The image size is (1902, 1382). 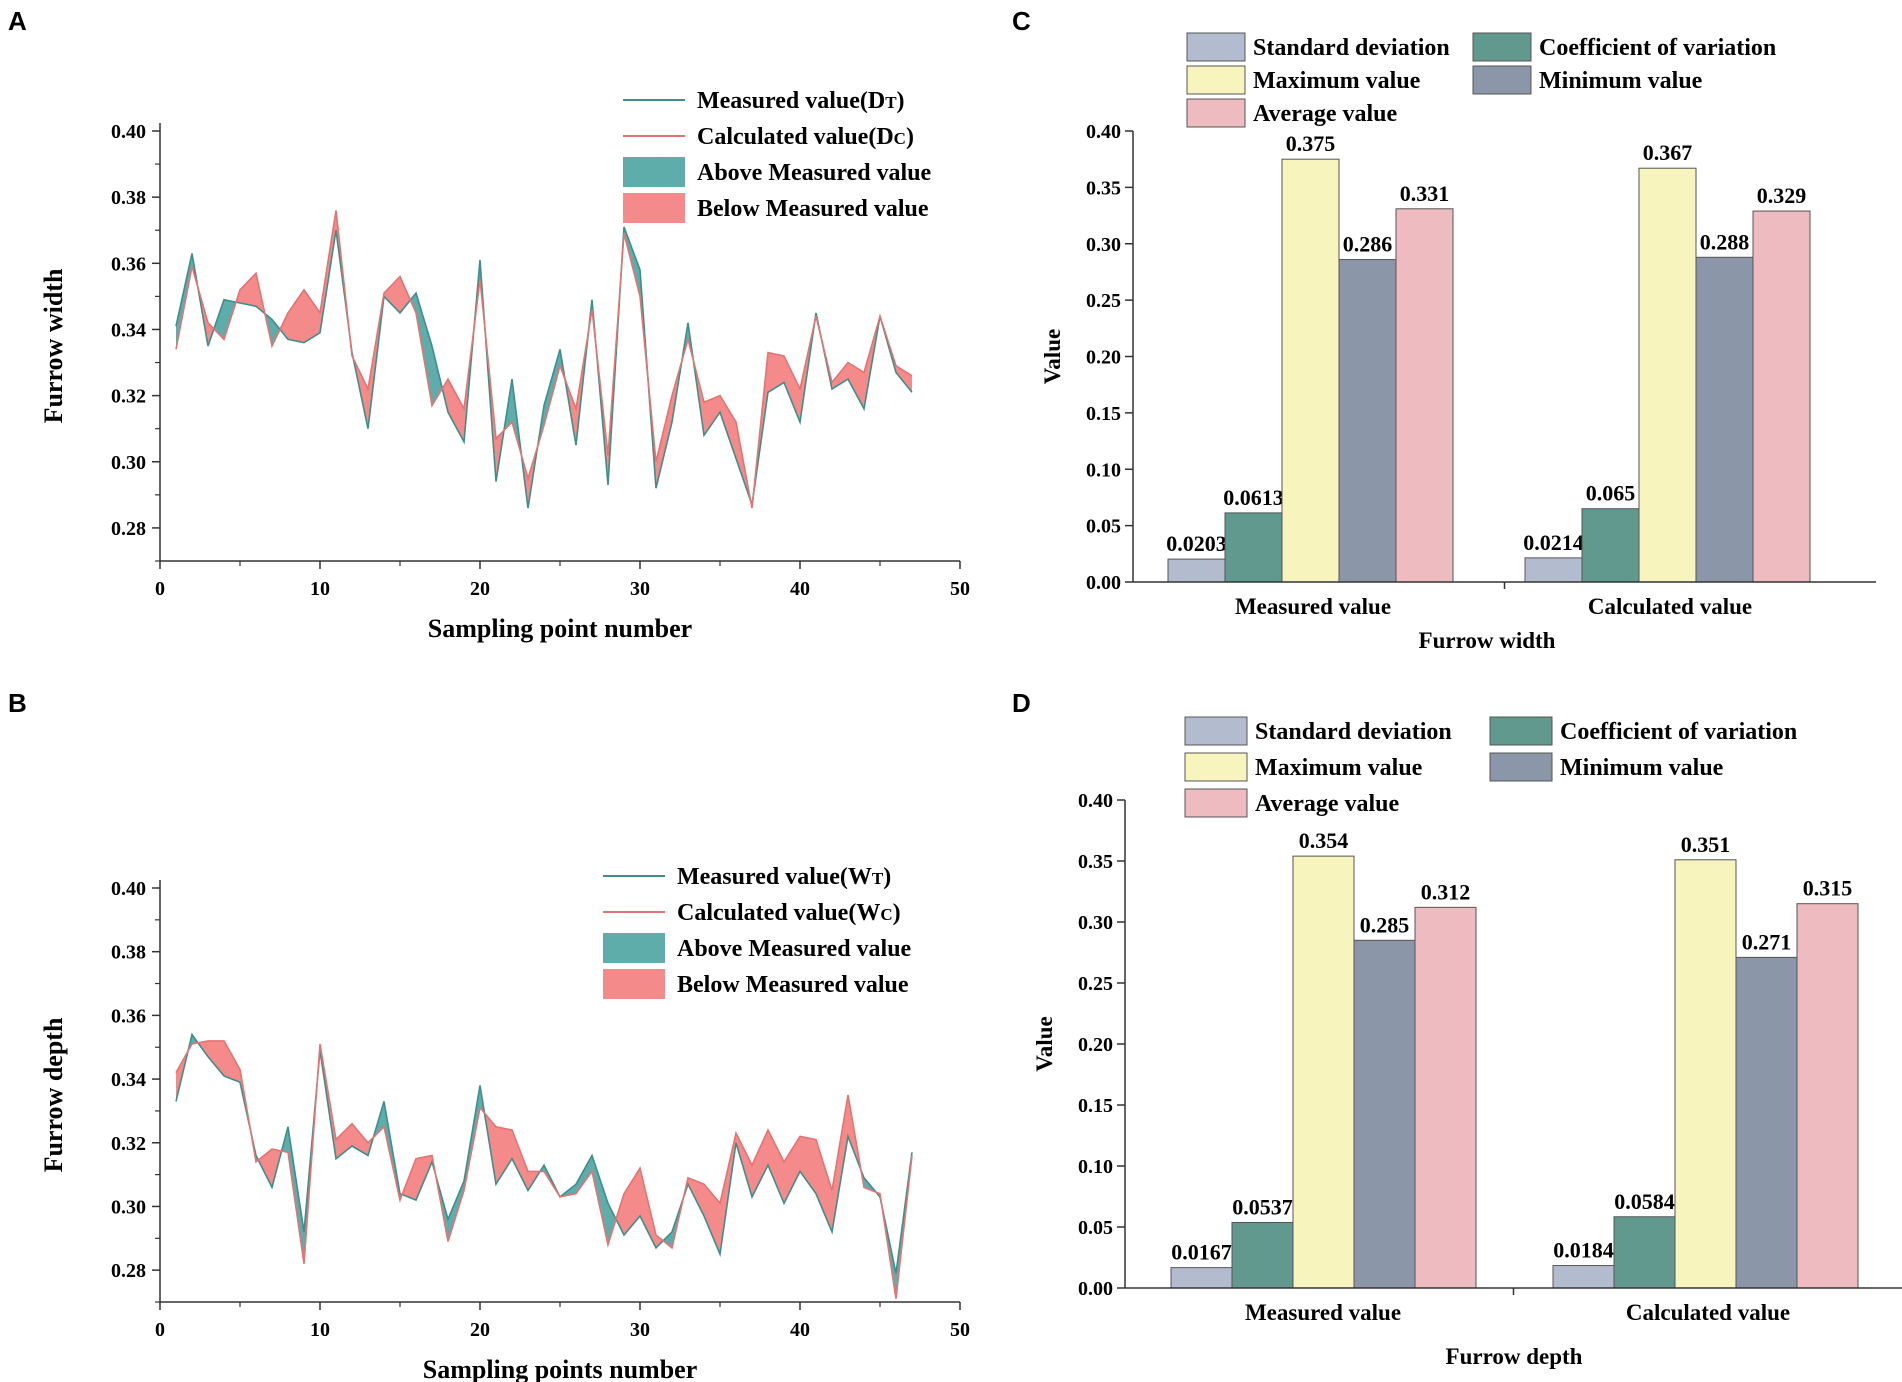 What do you see at coordinates (1196, 570) in the screenshot?
I see `bar-std-measured` at bounding box center [1196, 570].